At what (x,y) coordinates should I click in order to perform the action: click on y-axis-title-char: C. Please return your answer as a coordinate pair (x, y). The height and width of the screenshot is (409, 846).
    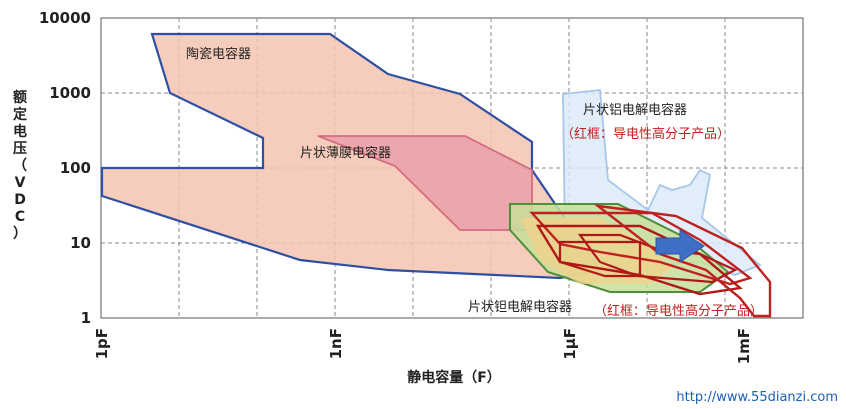
    Looking at the image, I should click on (20, 217).